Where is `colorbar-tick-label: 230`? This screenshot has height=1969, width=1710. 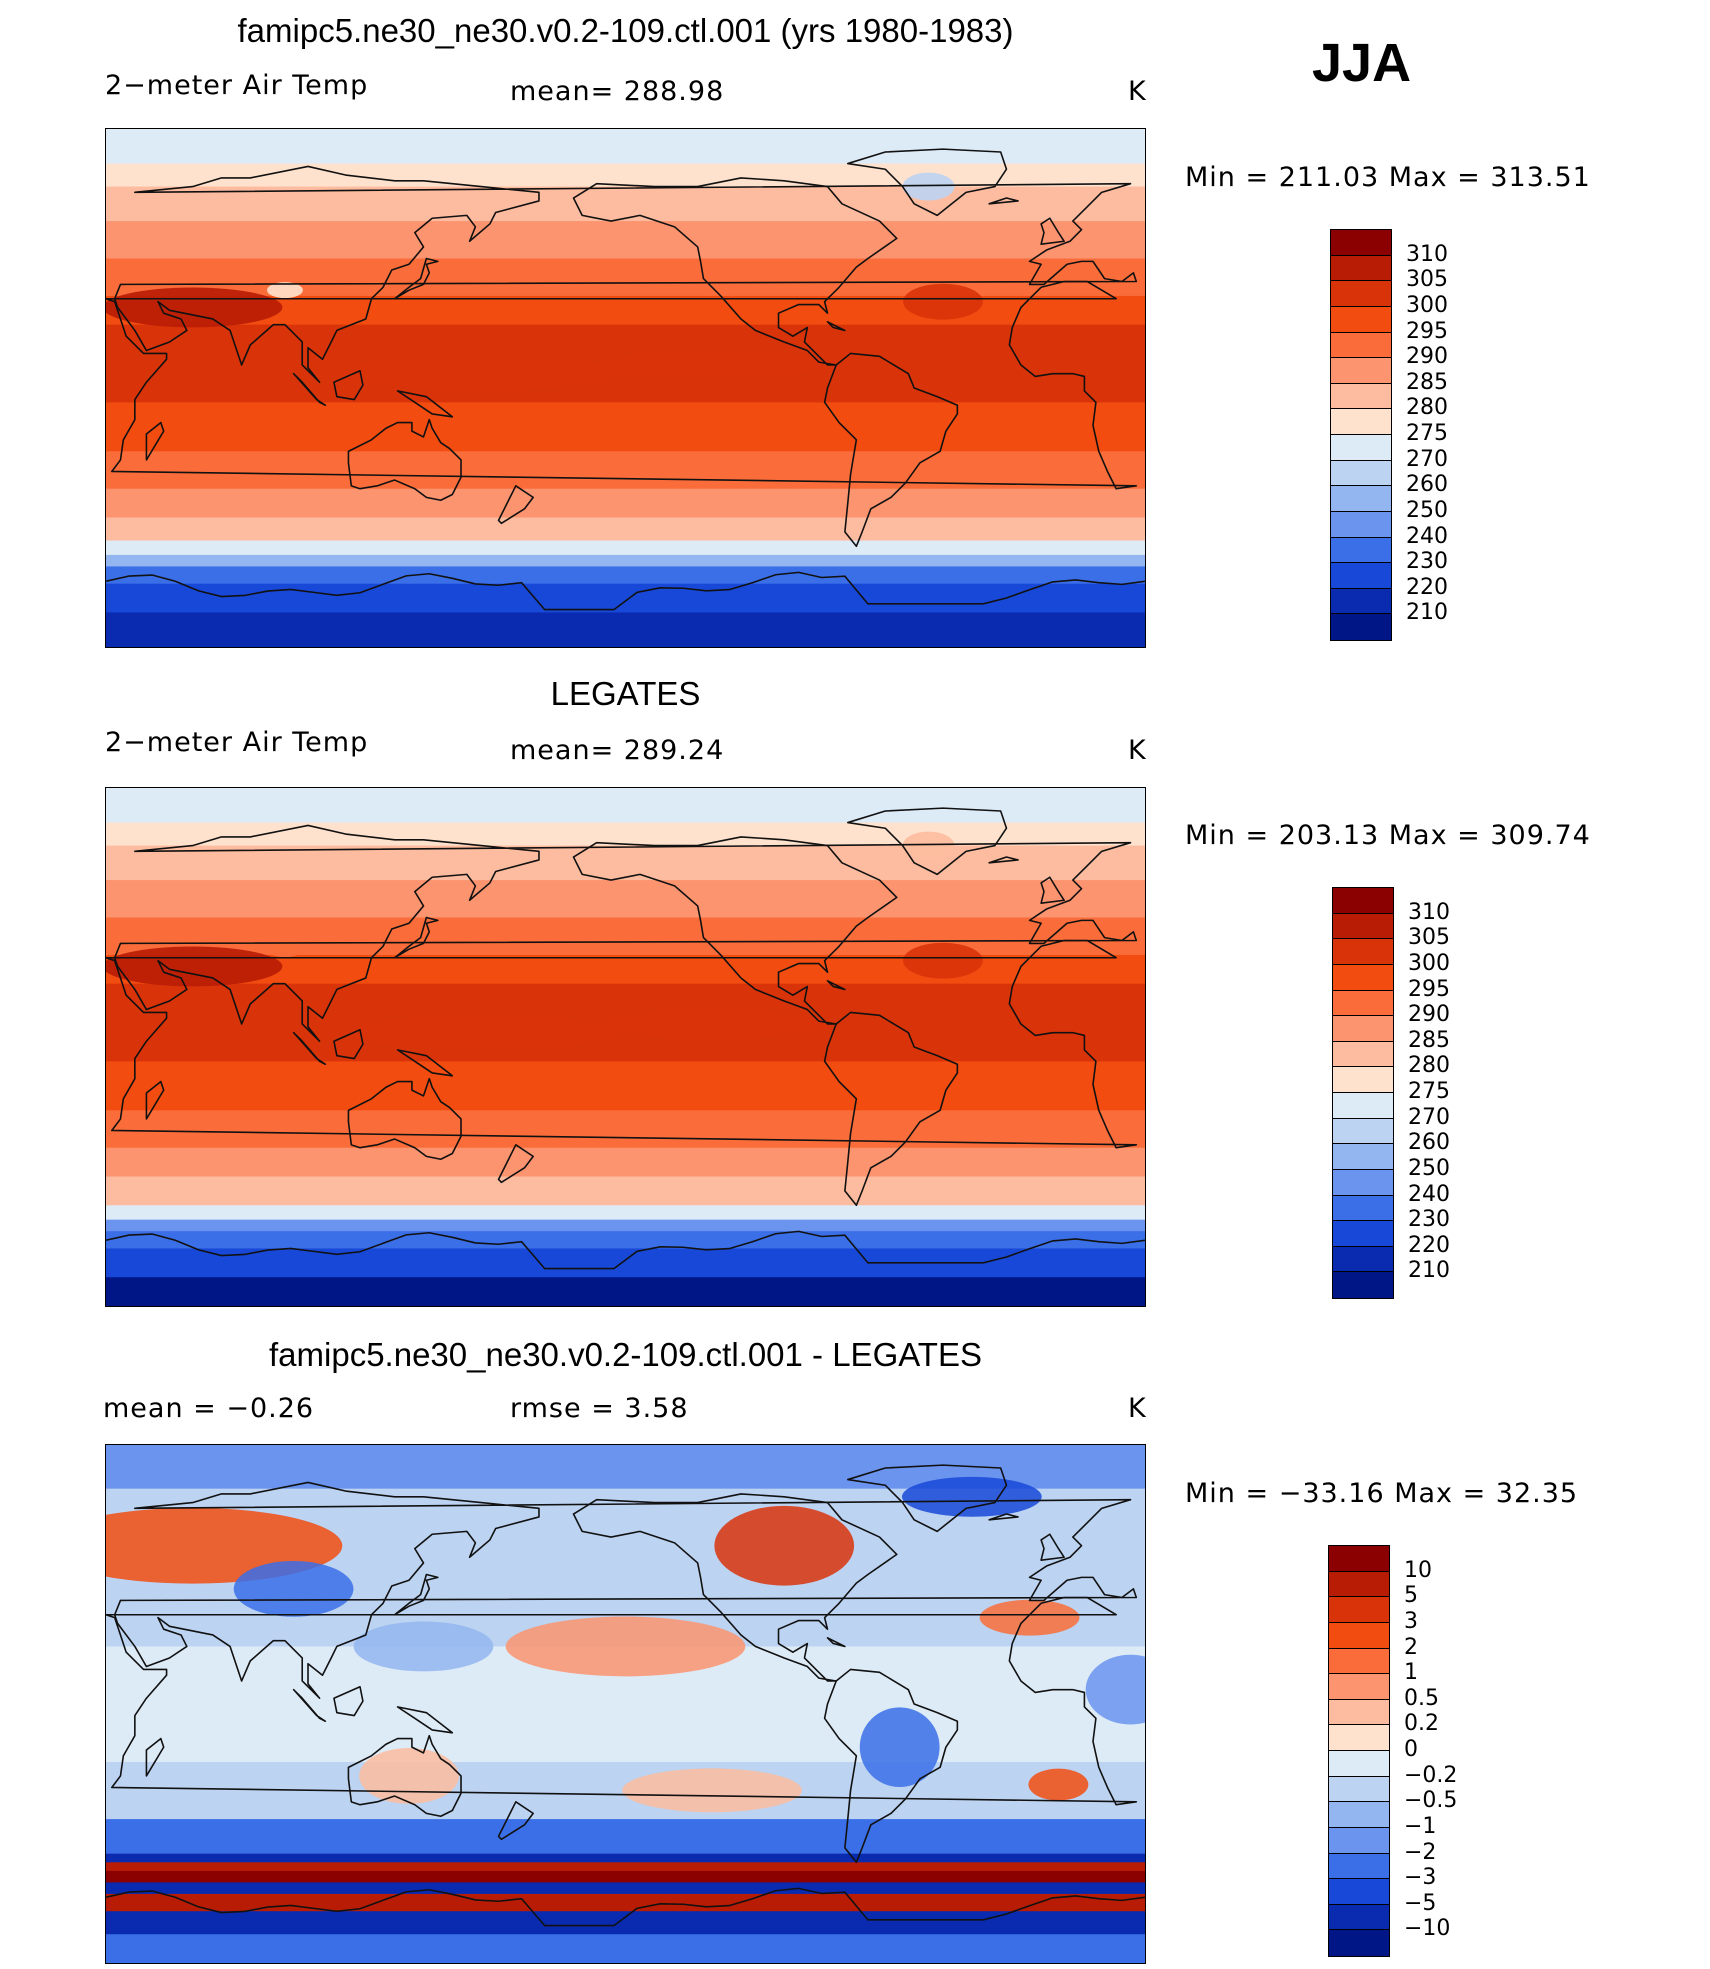 colorbar-tick-label: 230 is located at coordinates (1429, 1220).